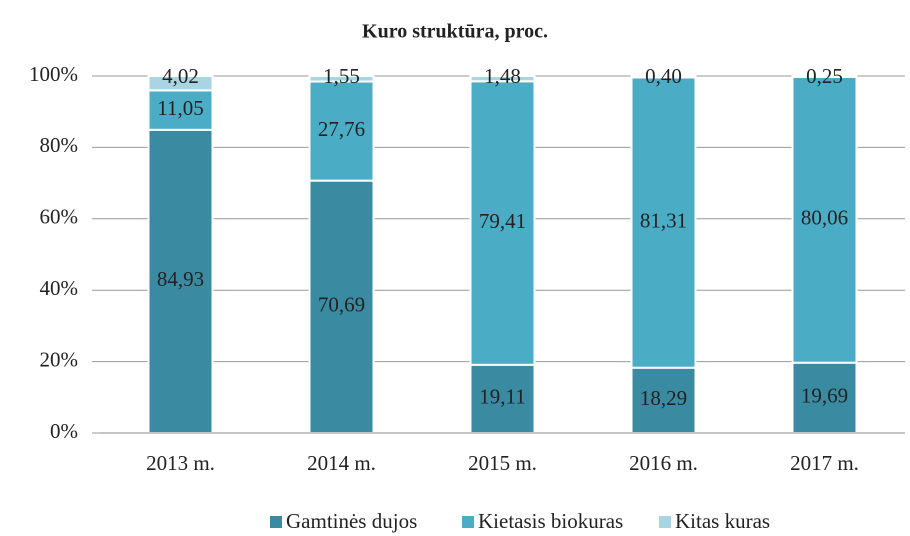 Image resolution: width=910 pixels, height=536 pixels. Describe the element at coordinates (351, 521) in the screenshot. I see `legend-label: Gamtinės dujos` at that location.